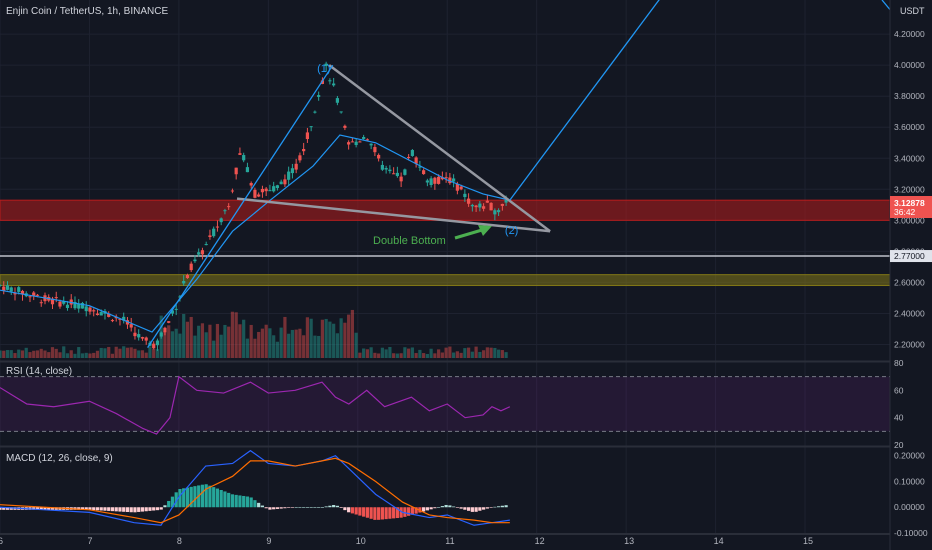 This screenshot has width=932, height=550. What do you see at coordinates (439, 148) in the screenshot?
I see `upper-trendline` at bounding box center [439, 148].